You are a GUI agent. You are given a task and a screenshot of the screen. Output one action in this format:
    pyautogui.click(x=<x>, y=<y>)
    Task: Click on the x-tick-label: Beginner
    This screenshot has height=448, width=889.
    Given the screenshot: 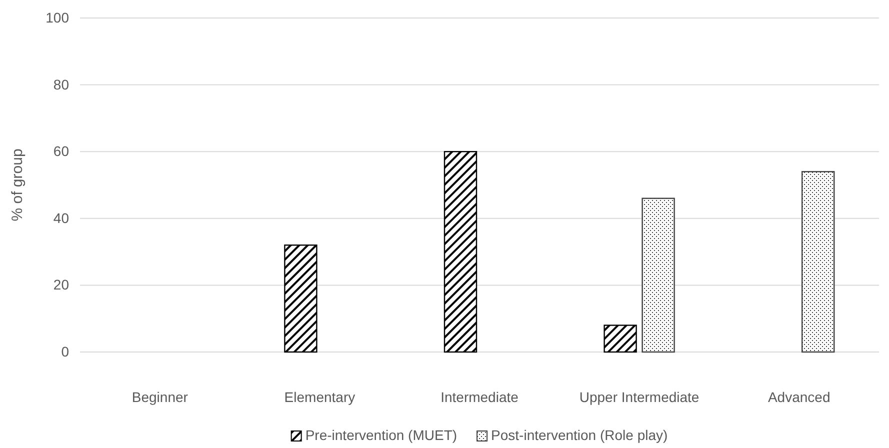 What is the action you would take?
    pyautogui.click(x=160, y=396)
    